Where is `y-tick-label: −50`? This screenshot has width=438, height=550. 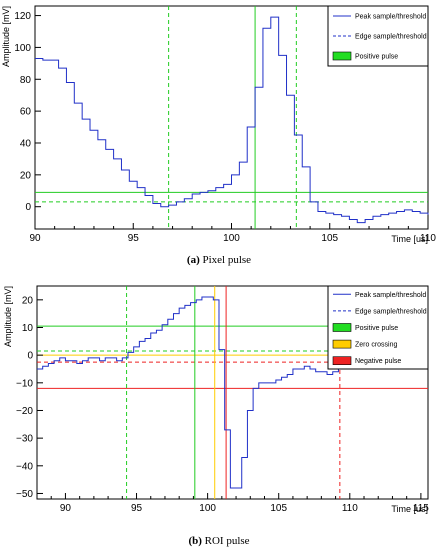 y-tick-label: −50 is located at coordinates (24, 494).